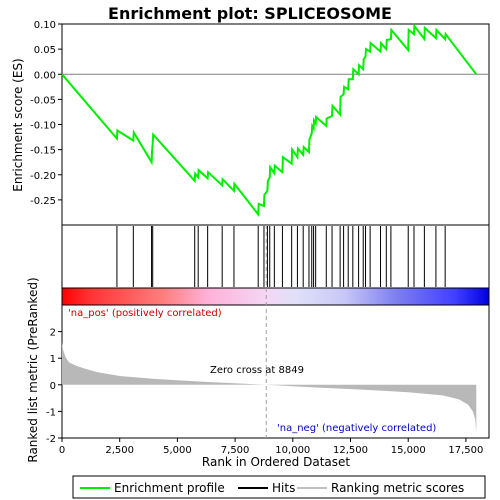  I want to click on es-y-tick-label: -0.25, so click(43, 201).